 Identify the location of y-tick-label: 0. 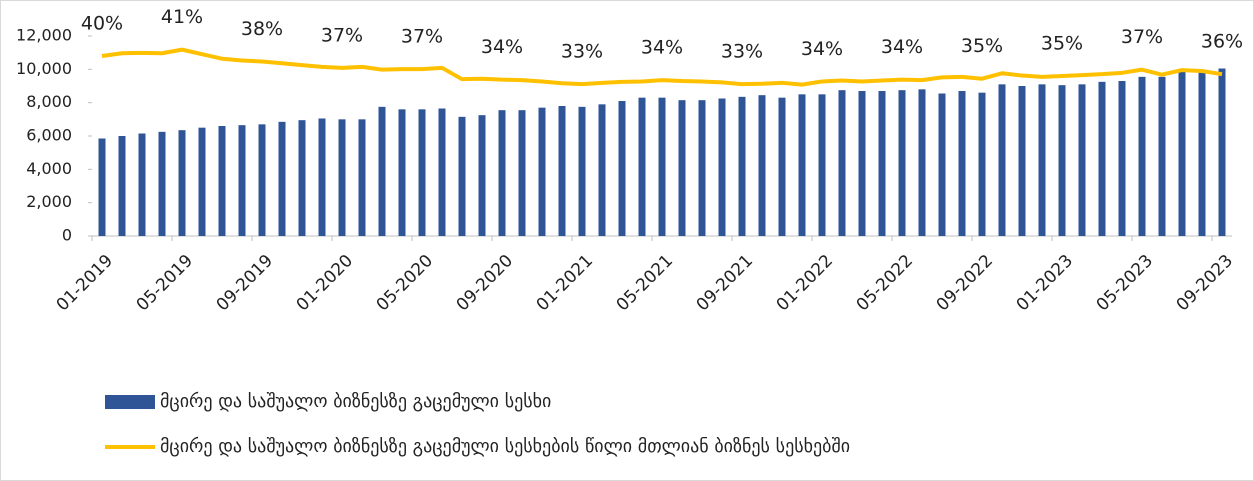
(67, 235).